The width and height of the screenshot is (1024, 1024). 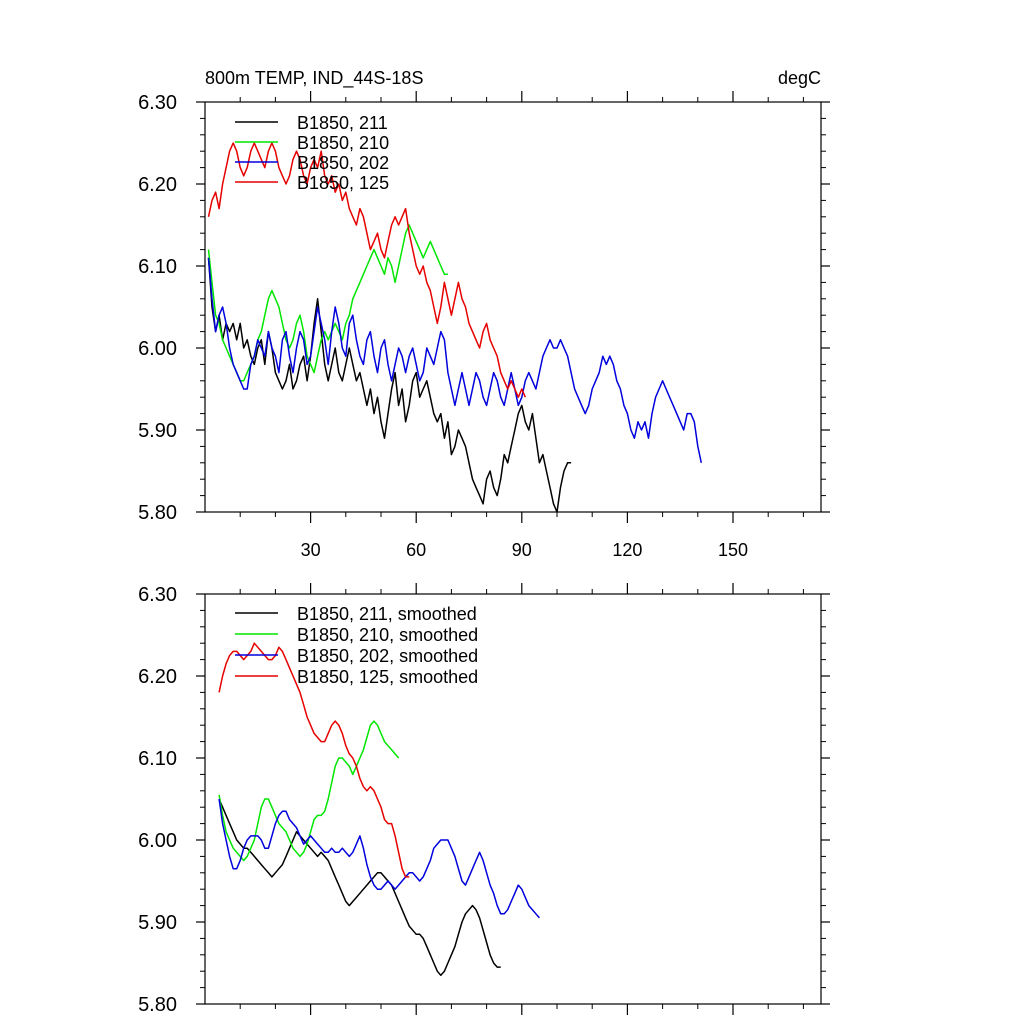 I want to click on legend-label-3: B1850, 125, so click(x=343, y=183).